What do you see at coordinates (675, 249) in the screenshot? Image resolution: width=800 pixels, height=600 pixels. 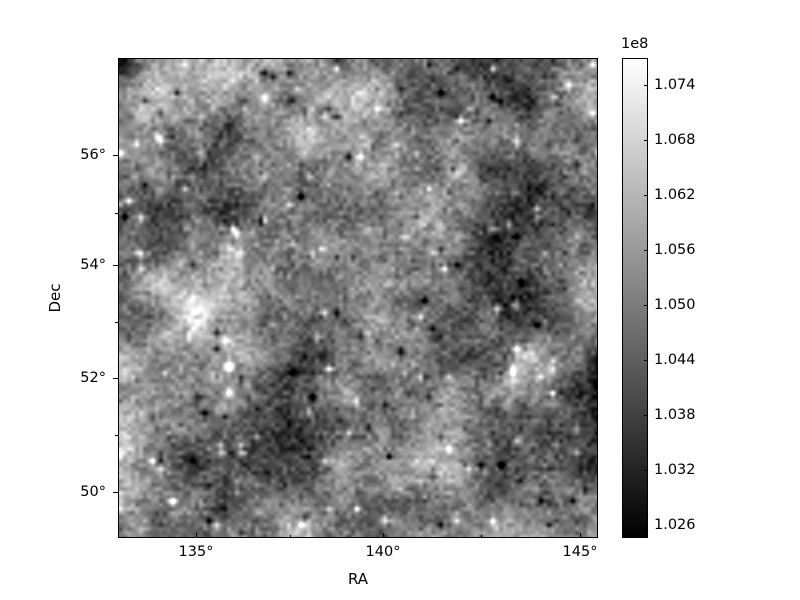 I see `colorbar-ticklabel-1.056: 1.056` at bounding box center [675, 249].